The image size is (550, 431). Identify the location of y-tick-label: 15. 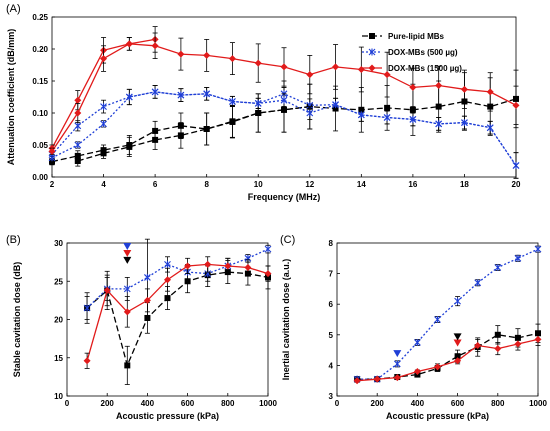
(58, 358).